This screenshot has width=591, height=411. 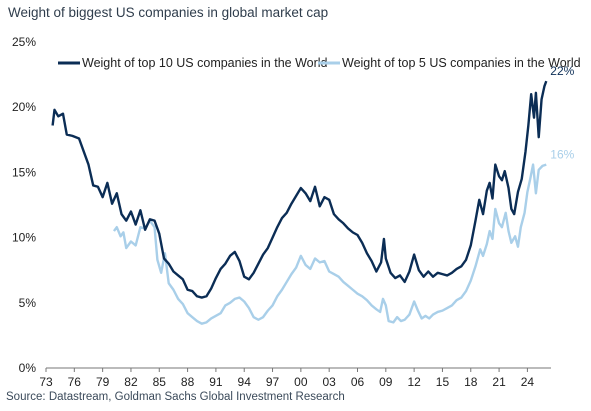 I want to click on x-tick-label: 73, so click(x=46, y=382).